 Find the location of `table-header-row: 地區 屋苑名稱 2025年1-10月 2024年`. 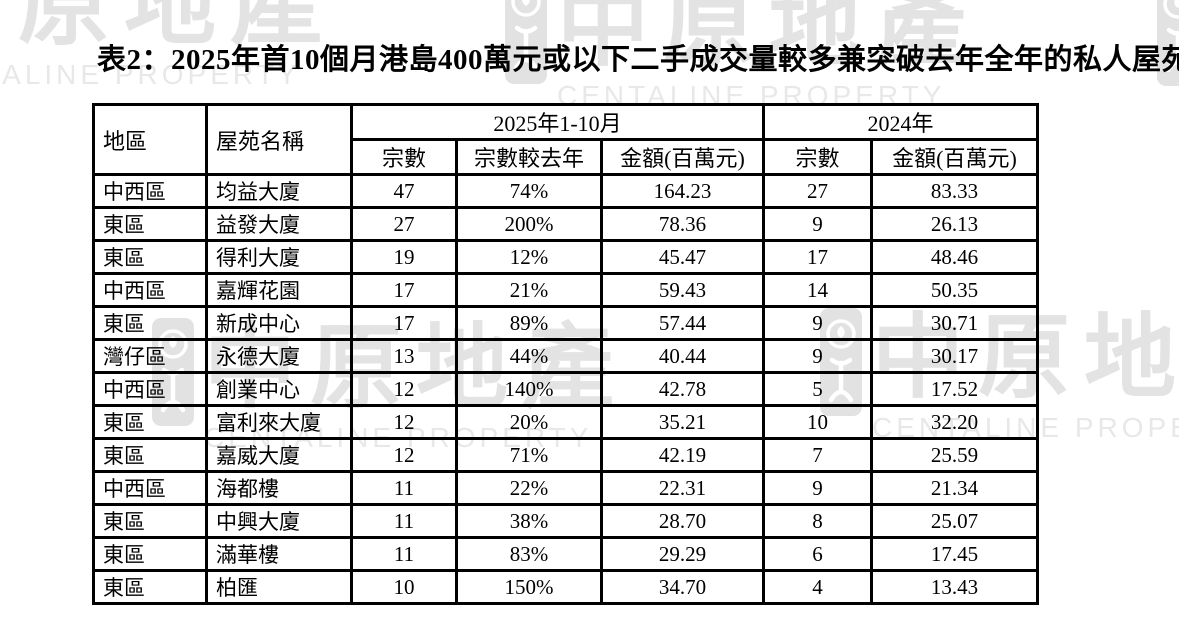

table-header-row: 地區 屋苑名稱 2025年1-10月 2024年 is located at coordinates (565, 139).